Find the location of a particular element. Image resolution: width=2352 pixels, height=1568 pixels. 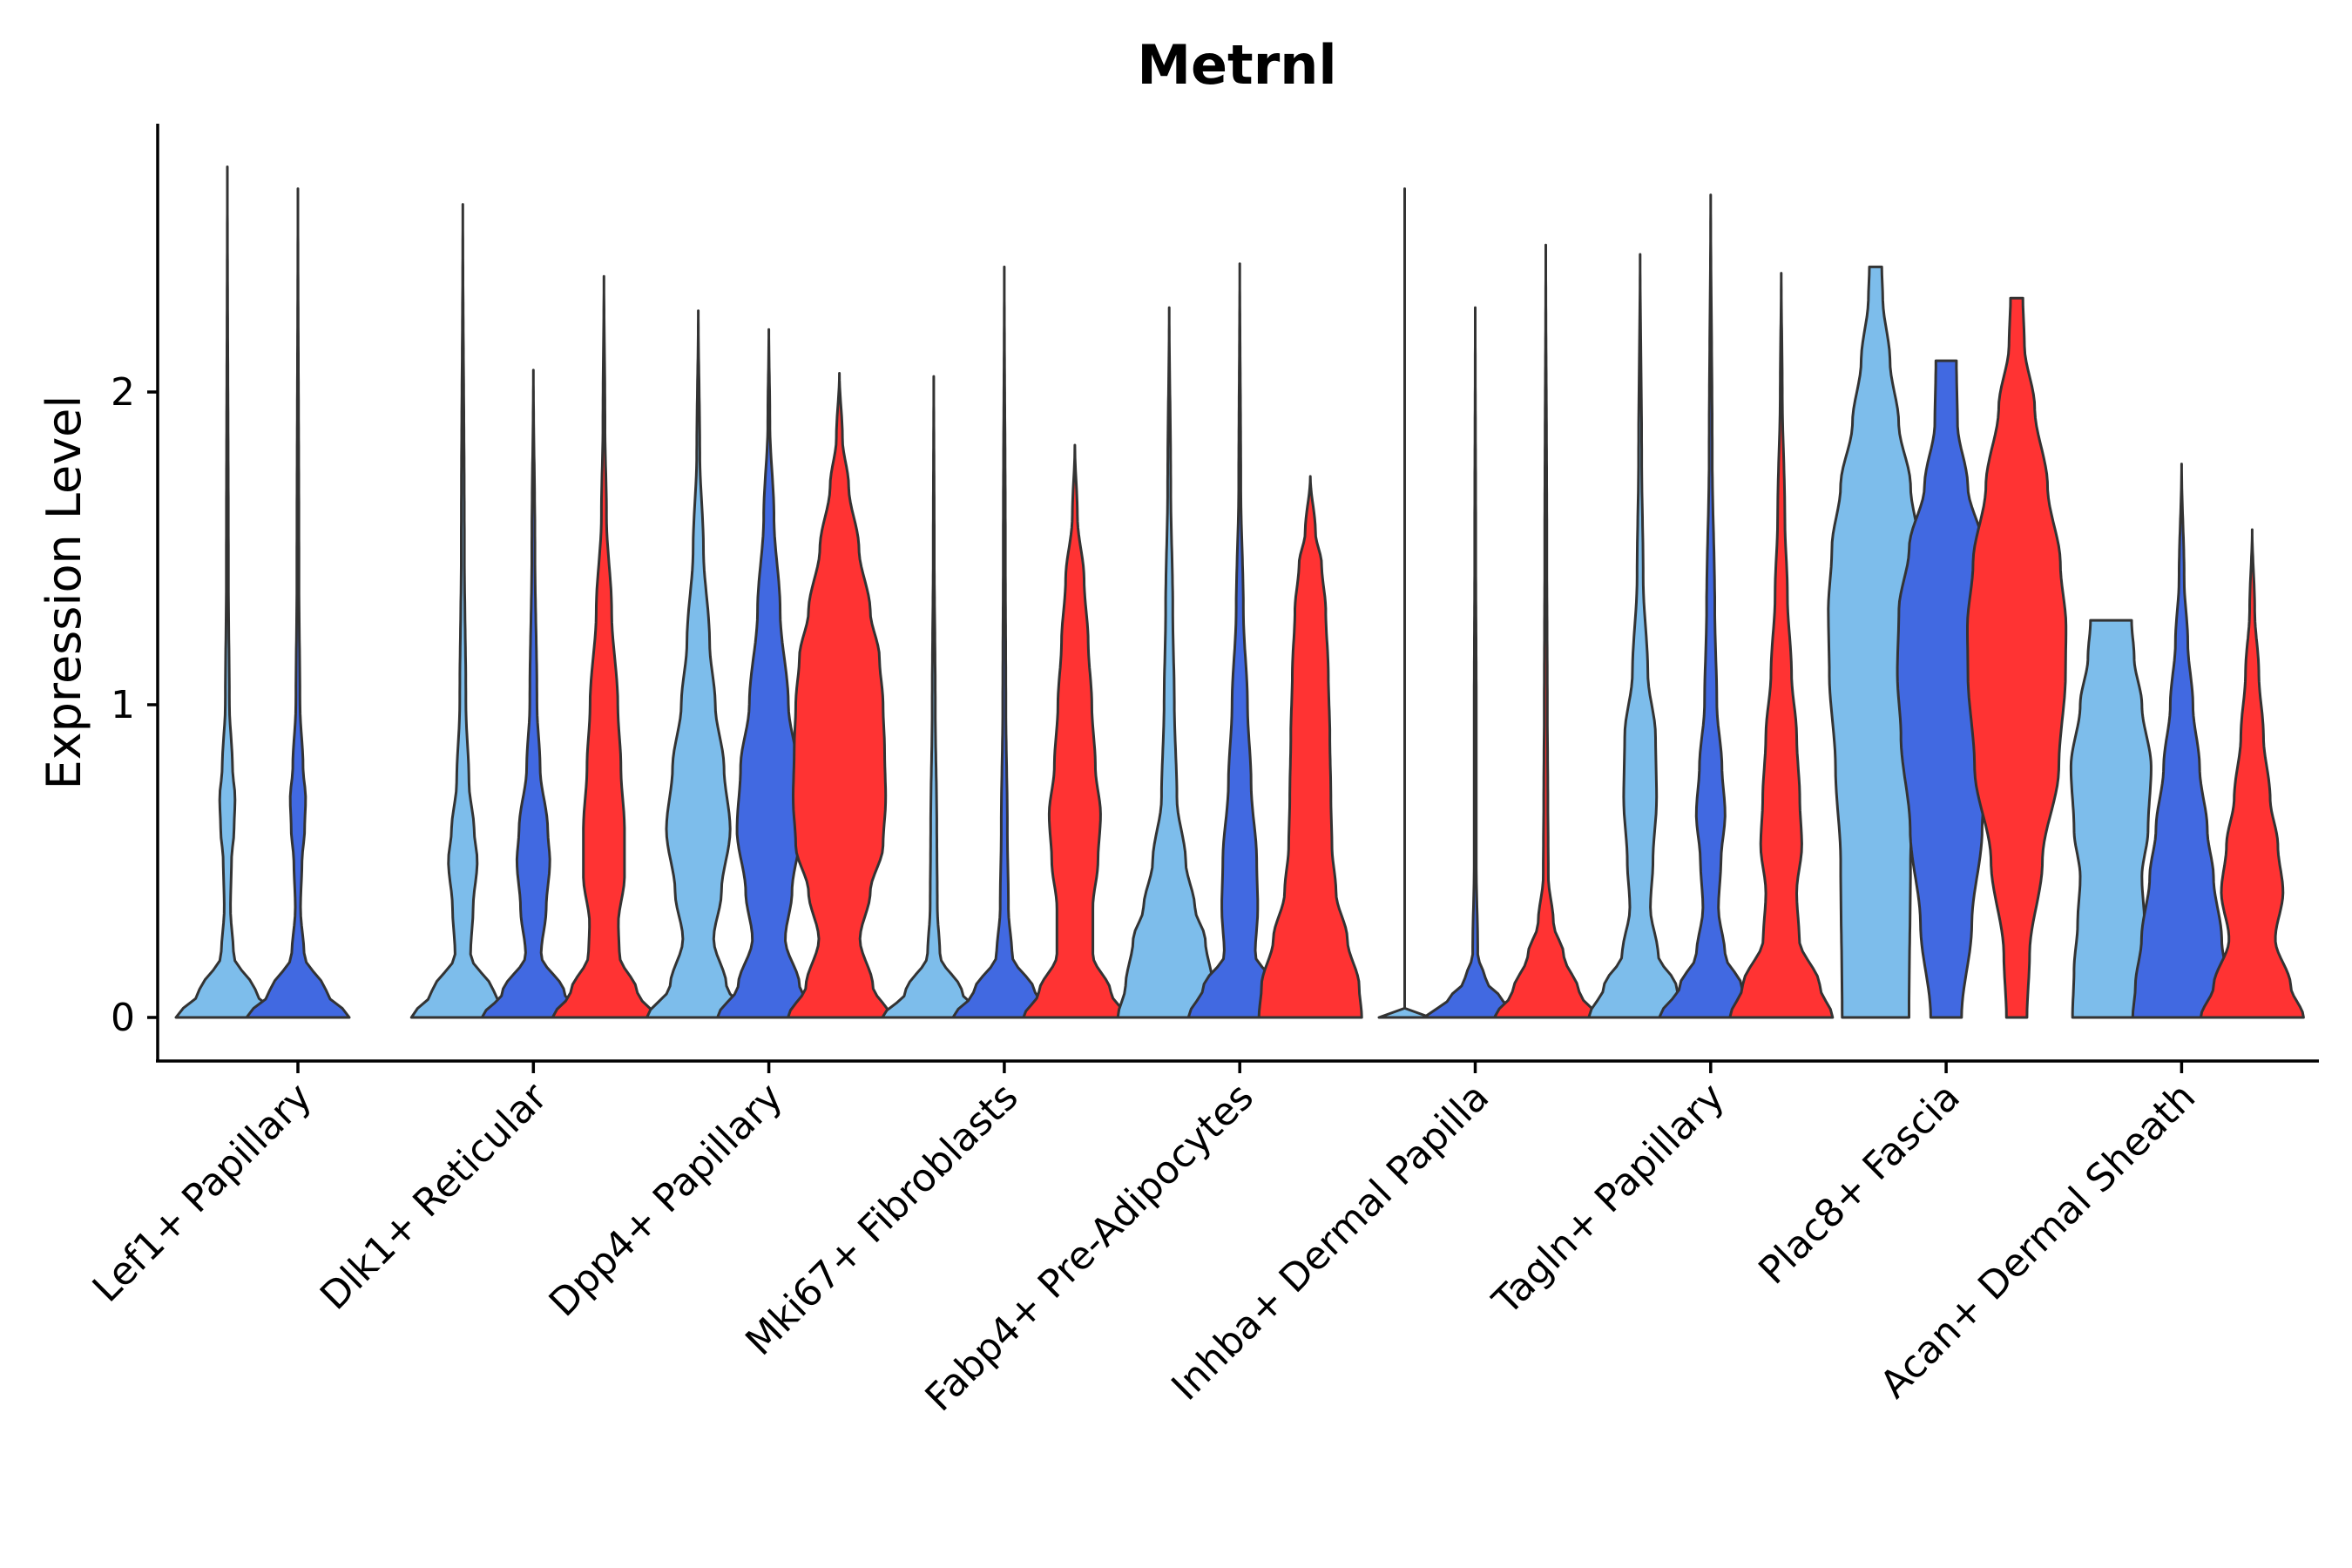

y-axis-ticks: 0 1 2 is located at coordinates (134, 705).